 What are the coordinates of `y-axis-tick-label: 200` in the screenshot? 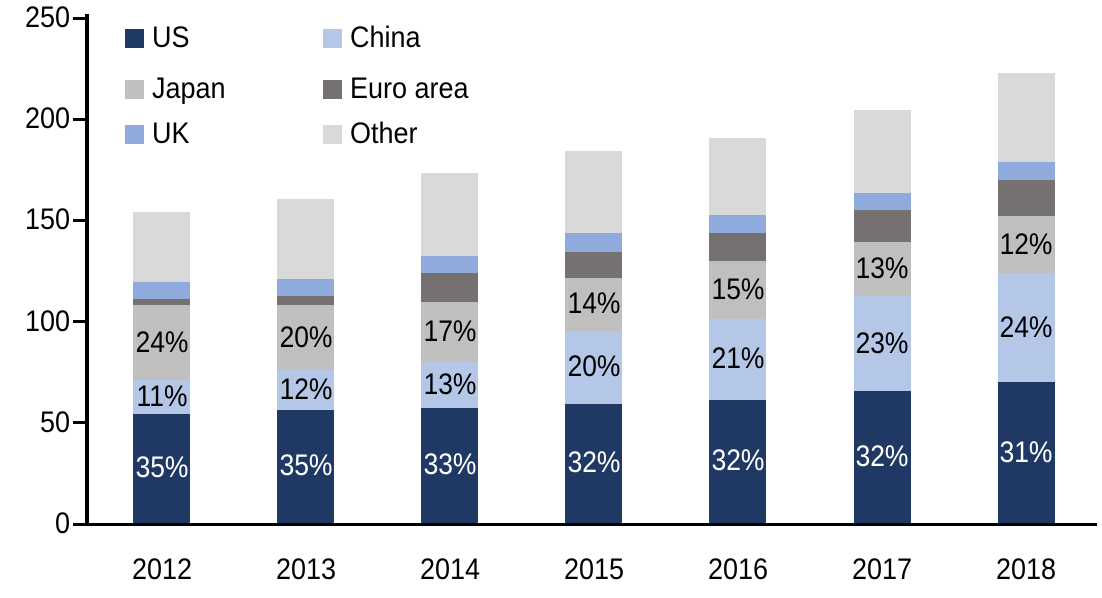 It's located at (47, 118).